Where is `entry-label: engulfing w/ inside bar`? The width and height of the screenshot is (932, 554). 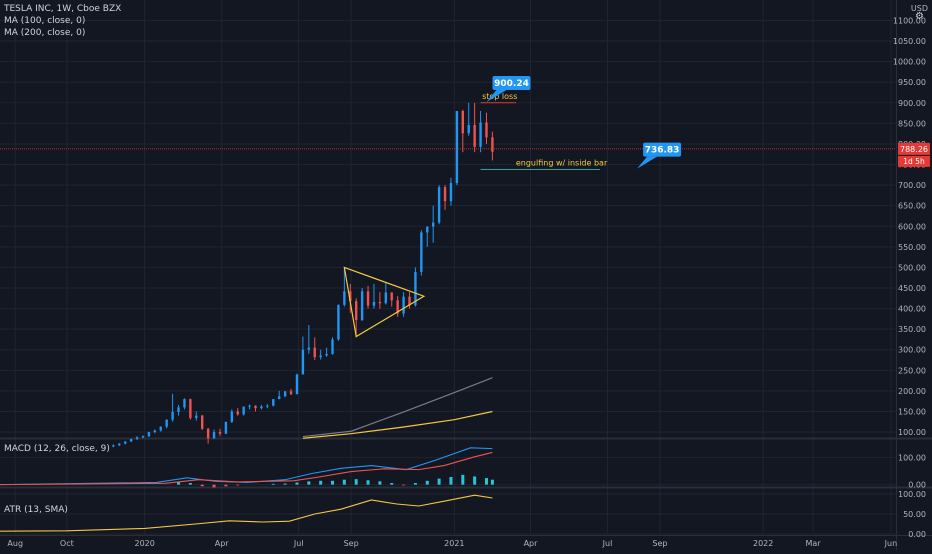 entry-label: engulfing w/ inside bar is located at coordinates (562, 162).